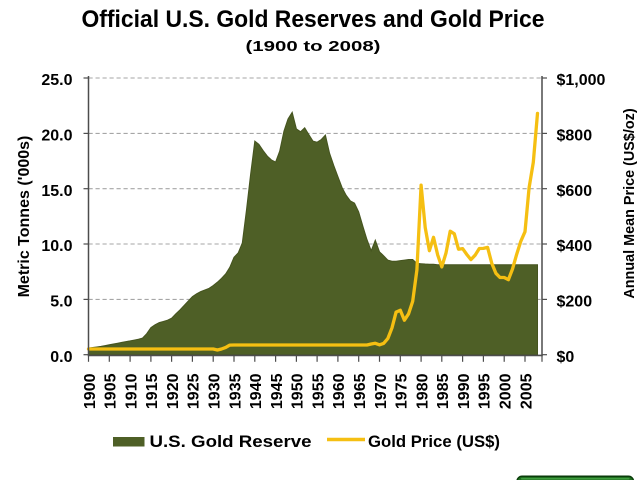  Describe the element at coordinates (231, 441) in the screenshot. I see `svg-text: U.S. Gold Reserve` at that location.